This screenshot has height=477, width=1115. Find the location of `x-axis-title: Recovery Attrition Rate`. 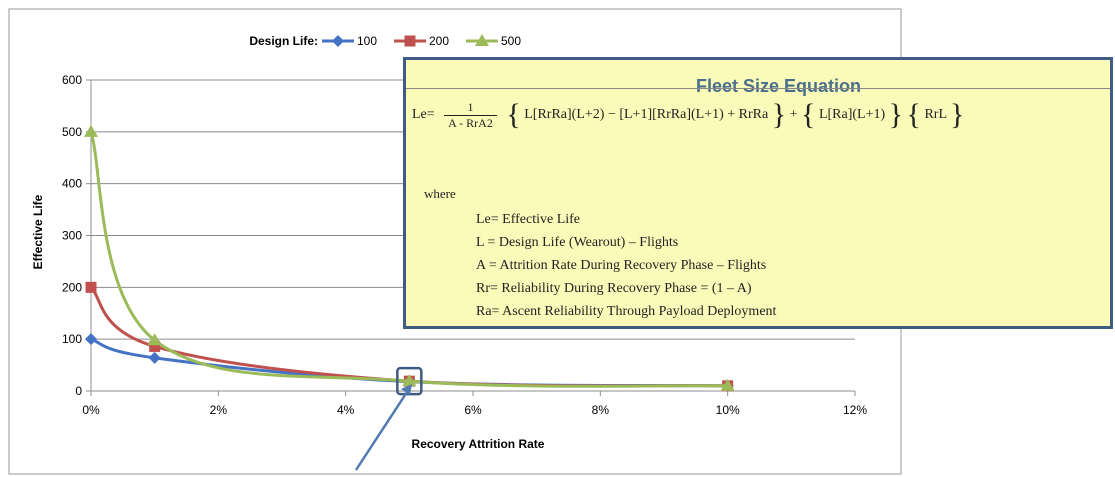

x-axis-title: Recovery Attrition Rate is located at coordinates (478, 444).